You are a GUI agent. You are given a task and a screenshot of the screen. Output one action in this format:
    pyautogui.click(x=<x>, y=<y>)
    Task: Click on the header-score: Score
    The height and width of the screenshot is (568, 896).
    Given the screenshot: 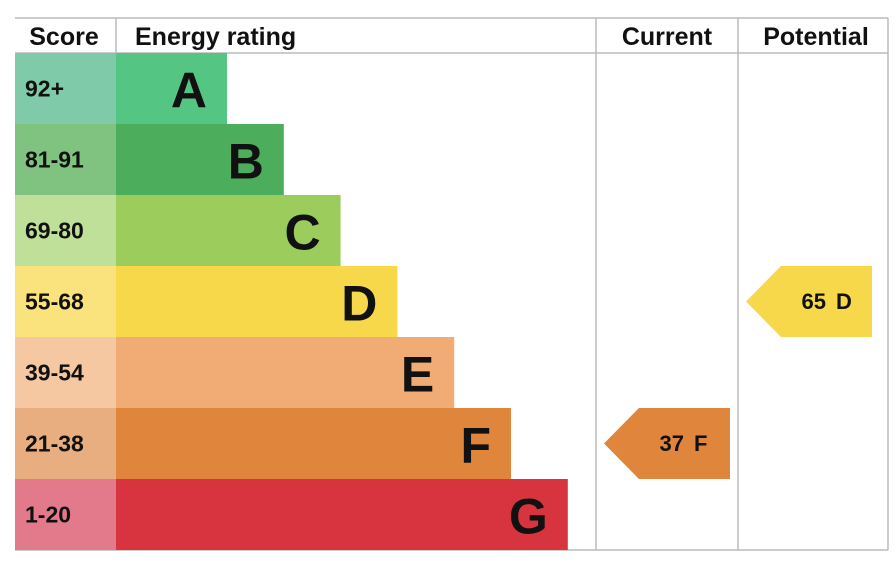 What is the action you would take?
    pyautogui.click(x=64, y=37)
    